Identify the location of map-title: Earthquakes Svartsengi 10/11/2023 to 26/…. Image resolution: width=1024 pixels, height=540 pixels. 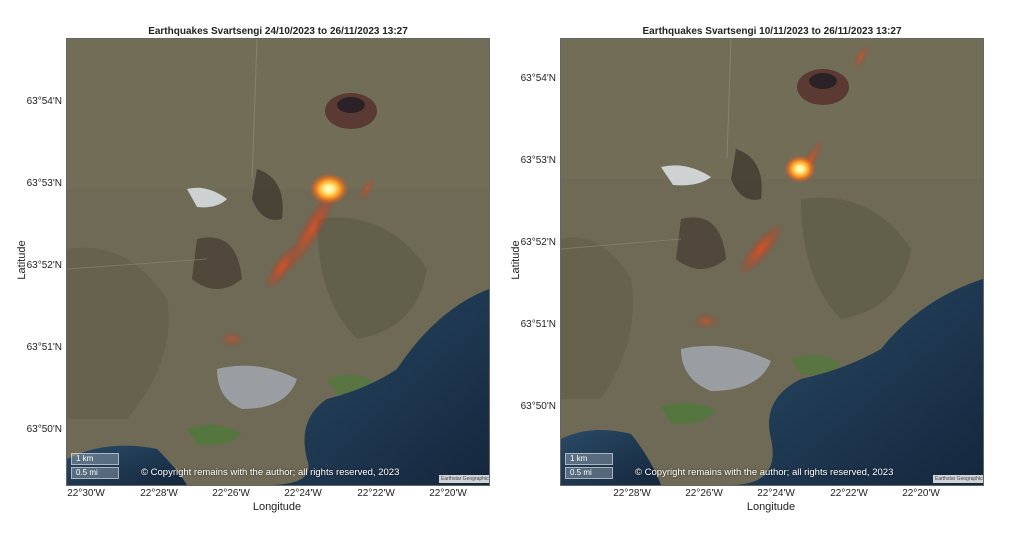
(772, 31).